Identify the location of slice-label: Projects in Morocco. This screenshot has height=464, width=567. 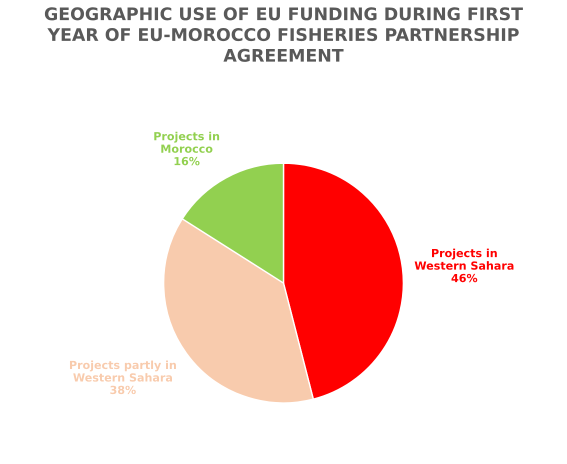
(187, 142).